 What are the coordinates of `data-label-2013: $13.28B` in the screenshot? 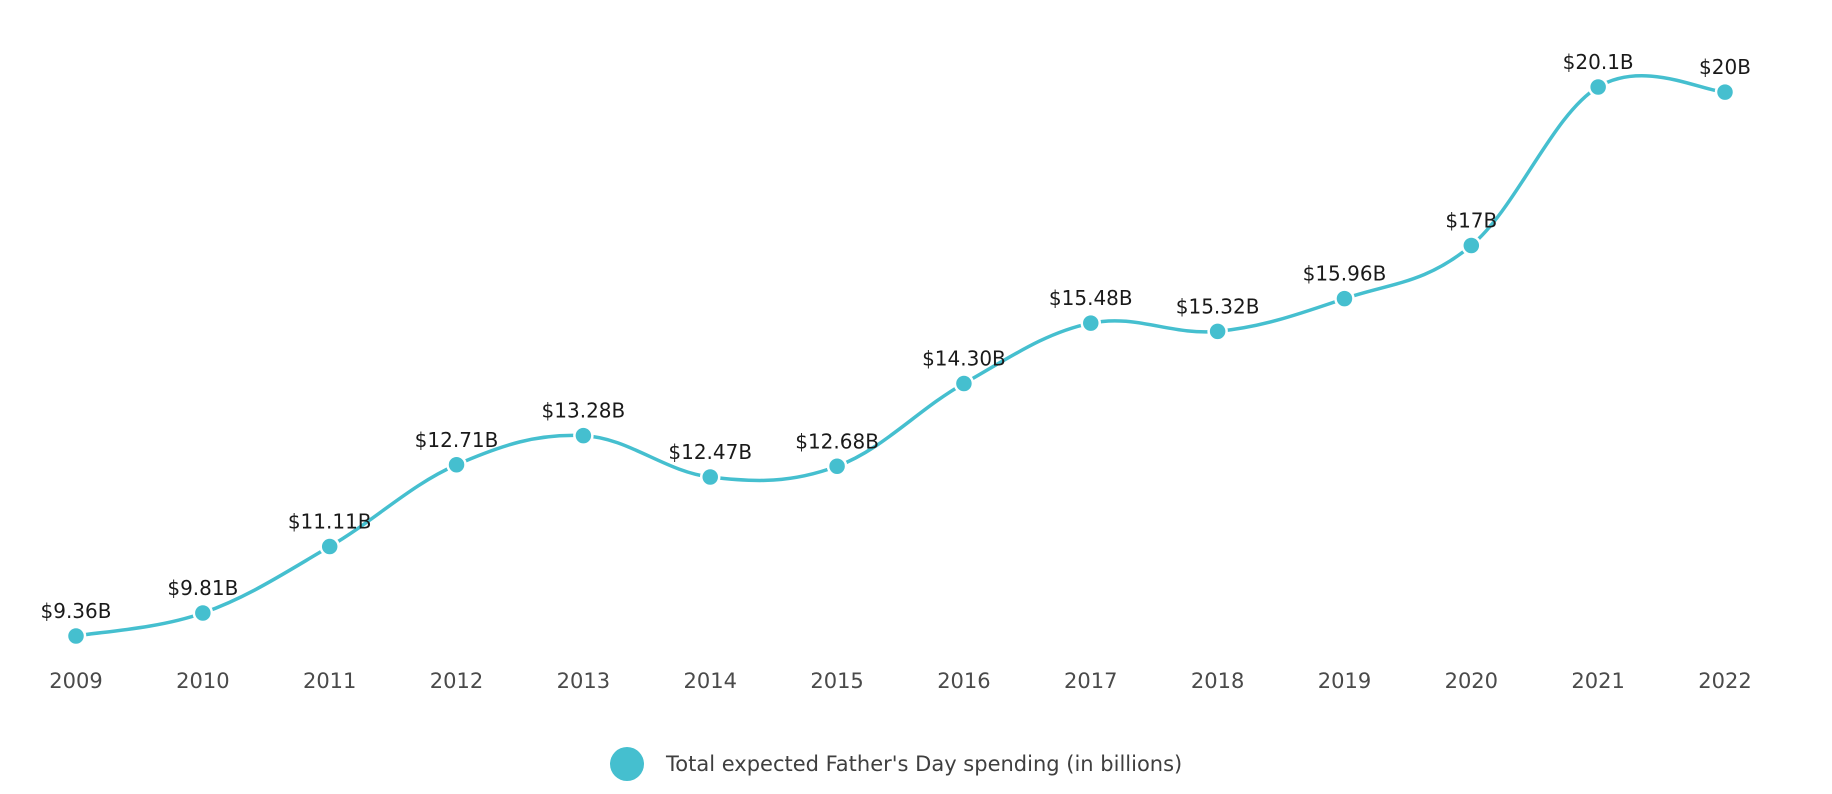 It's located at (584, 411).